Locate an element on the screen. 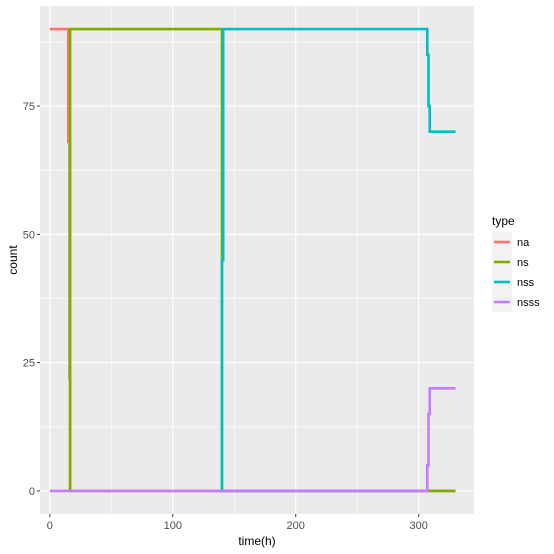 This screenshot has height=554, width=554. legend-label-nss: nss is located at coordinates (526, 283).